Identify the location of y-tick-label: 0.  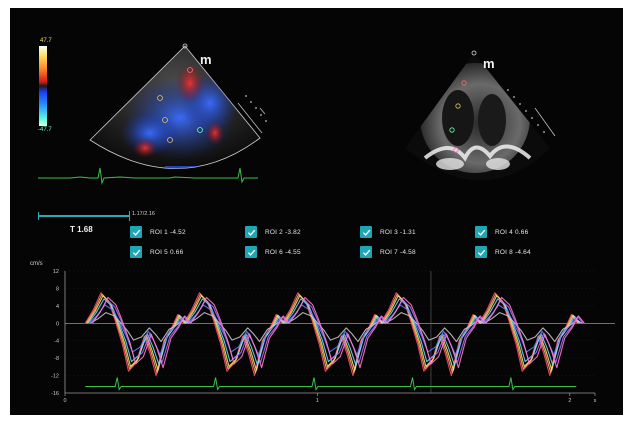
(57, 324).